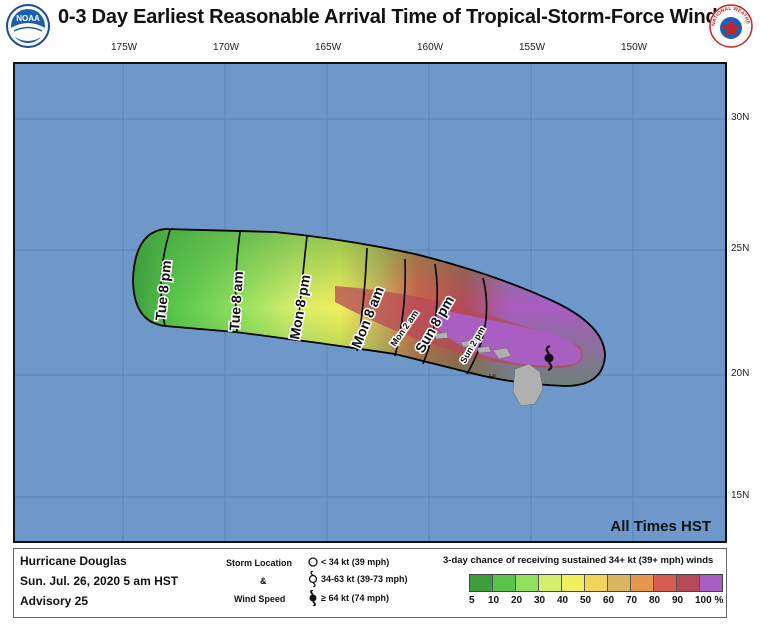 The image size is (761, 624). What do you see at coordinates (563, 600) in the screenshot?
I see `scale-label-40: 40` at bounding box center [563, 600].